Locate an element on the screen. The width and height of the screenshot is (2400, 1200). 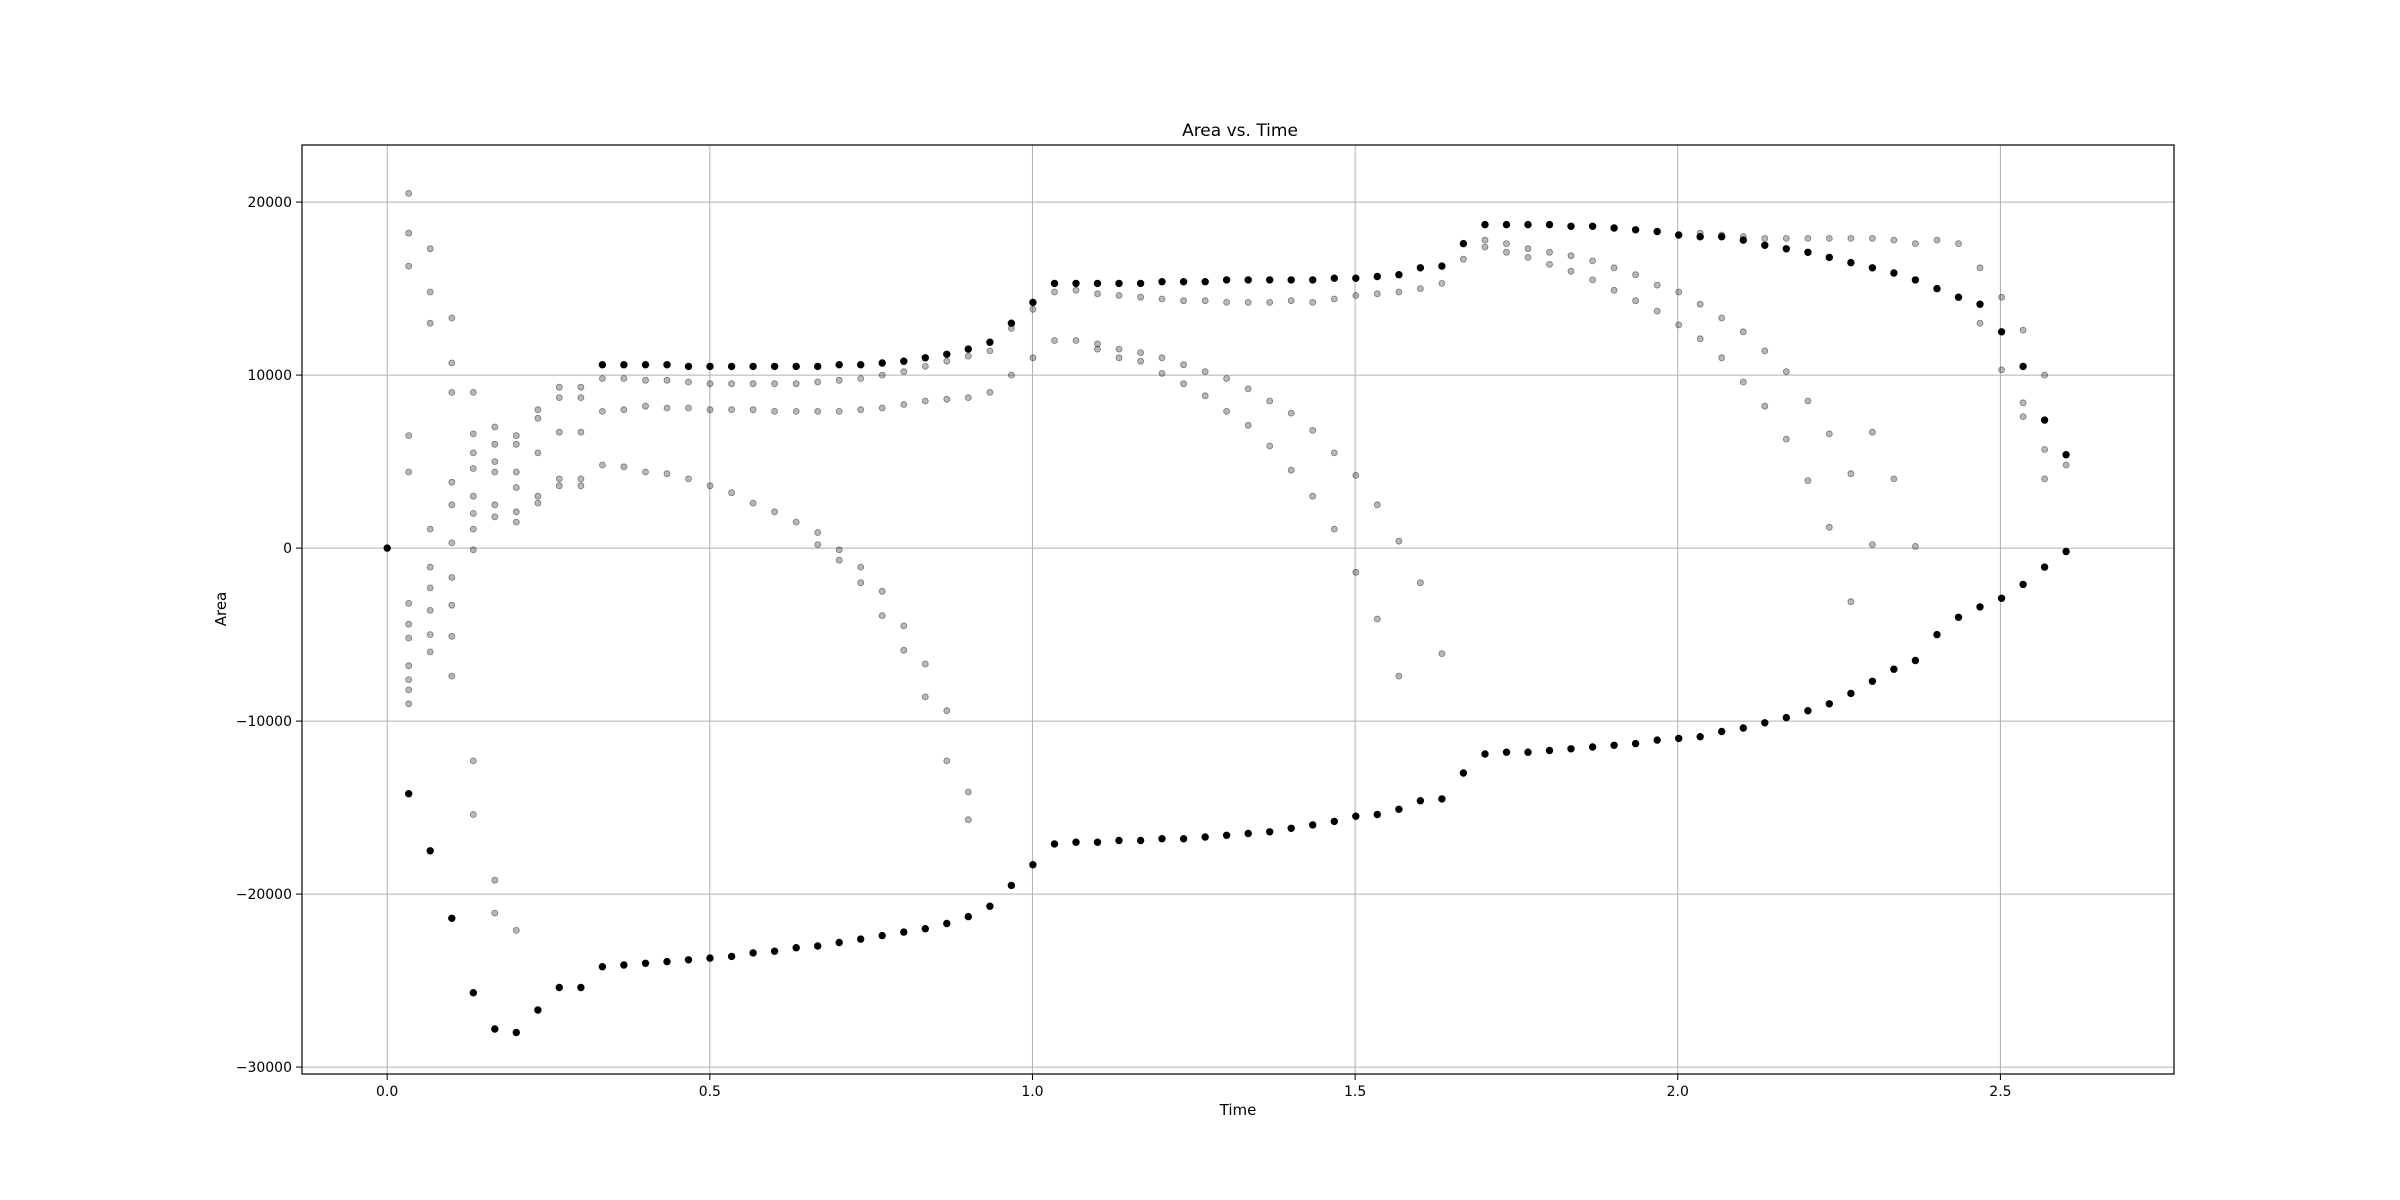
x-tick-label: 0.0 is located at coordinates (387, 1092).